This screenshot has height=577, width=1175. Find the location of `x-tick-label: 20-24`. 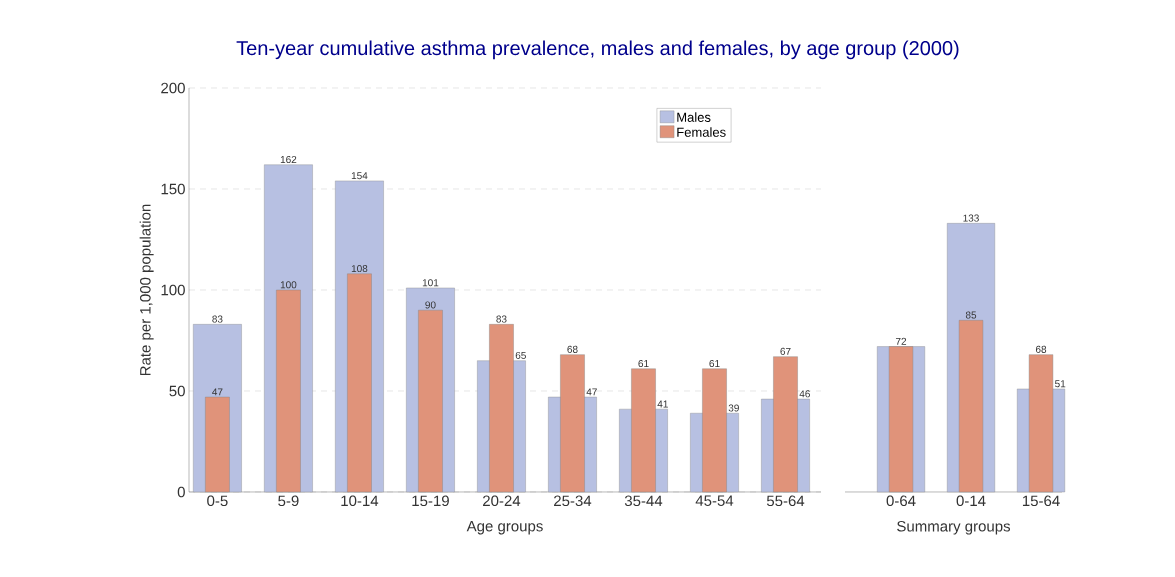

x-tick-label: 20-24 is located at coordinates (502, 501).